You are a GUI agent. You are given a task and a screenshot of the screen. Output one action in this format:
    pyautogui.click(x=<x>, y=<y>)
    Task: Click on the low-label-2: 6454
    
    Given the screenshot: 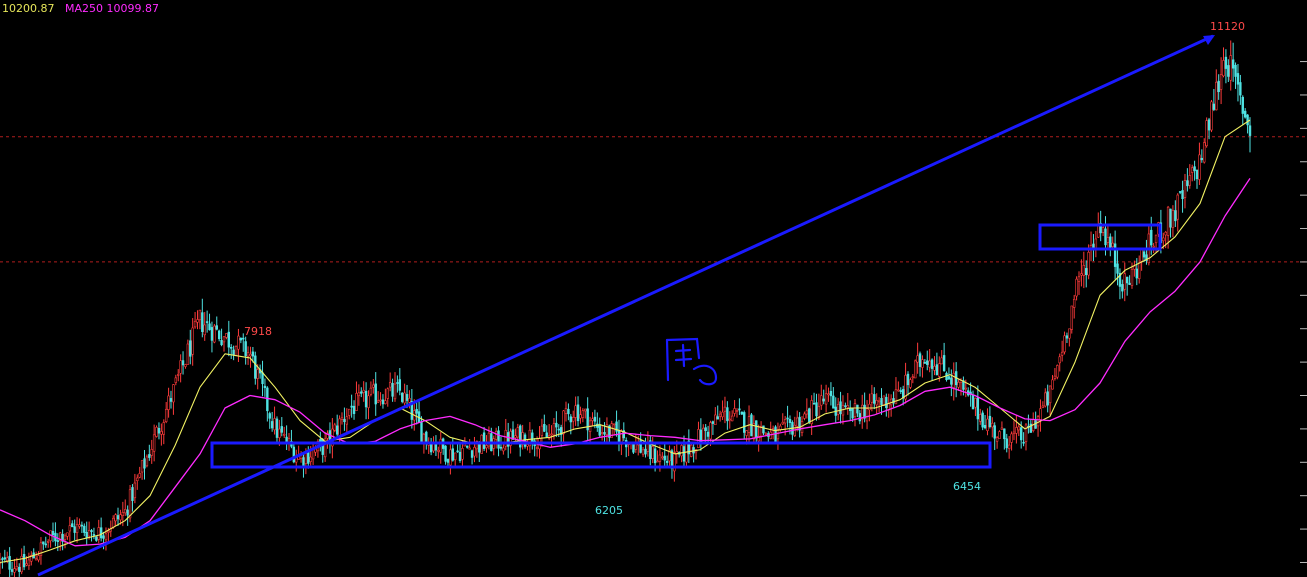 What is the action you would take?
    pyautogui.click(x=967, y=486)
    